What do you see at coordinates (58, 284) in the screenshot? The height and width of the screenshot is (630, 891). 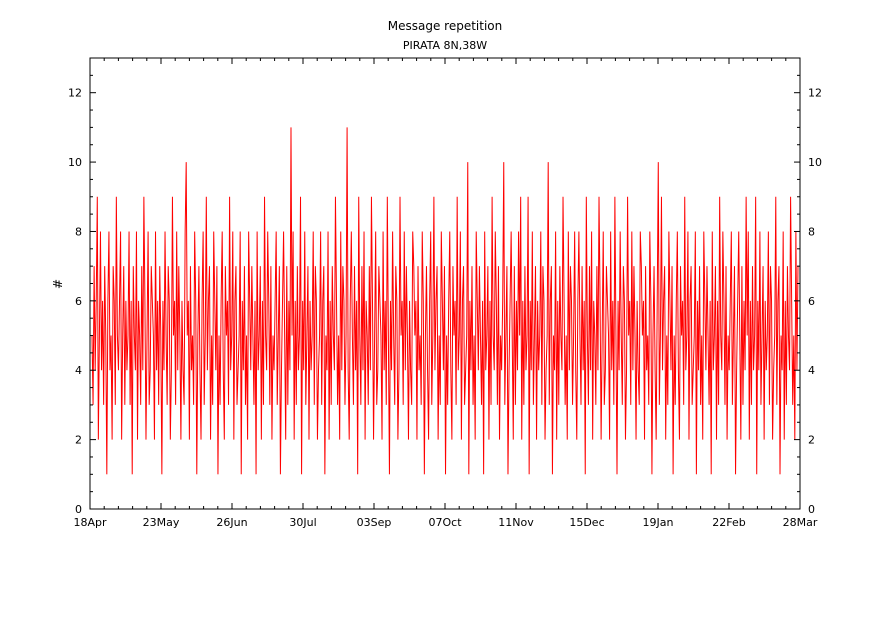 I see `y-axis-label: #` at bounding box center [58, 284].